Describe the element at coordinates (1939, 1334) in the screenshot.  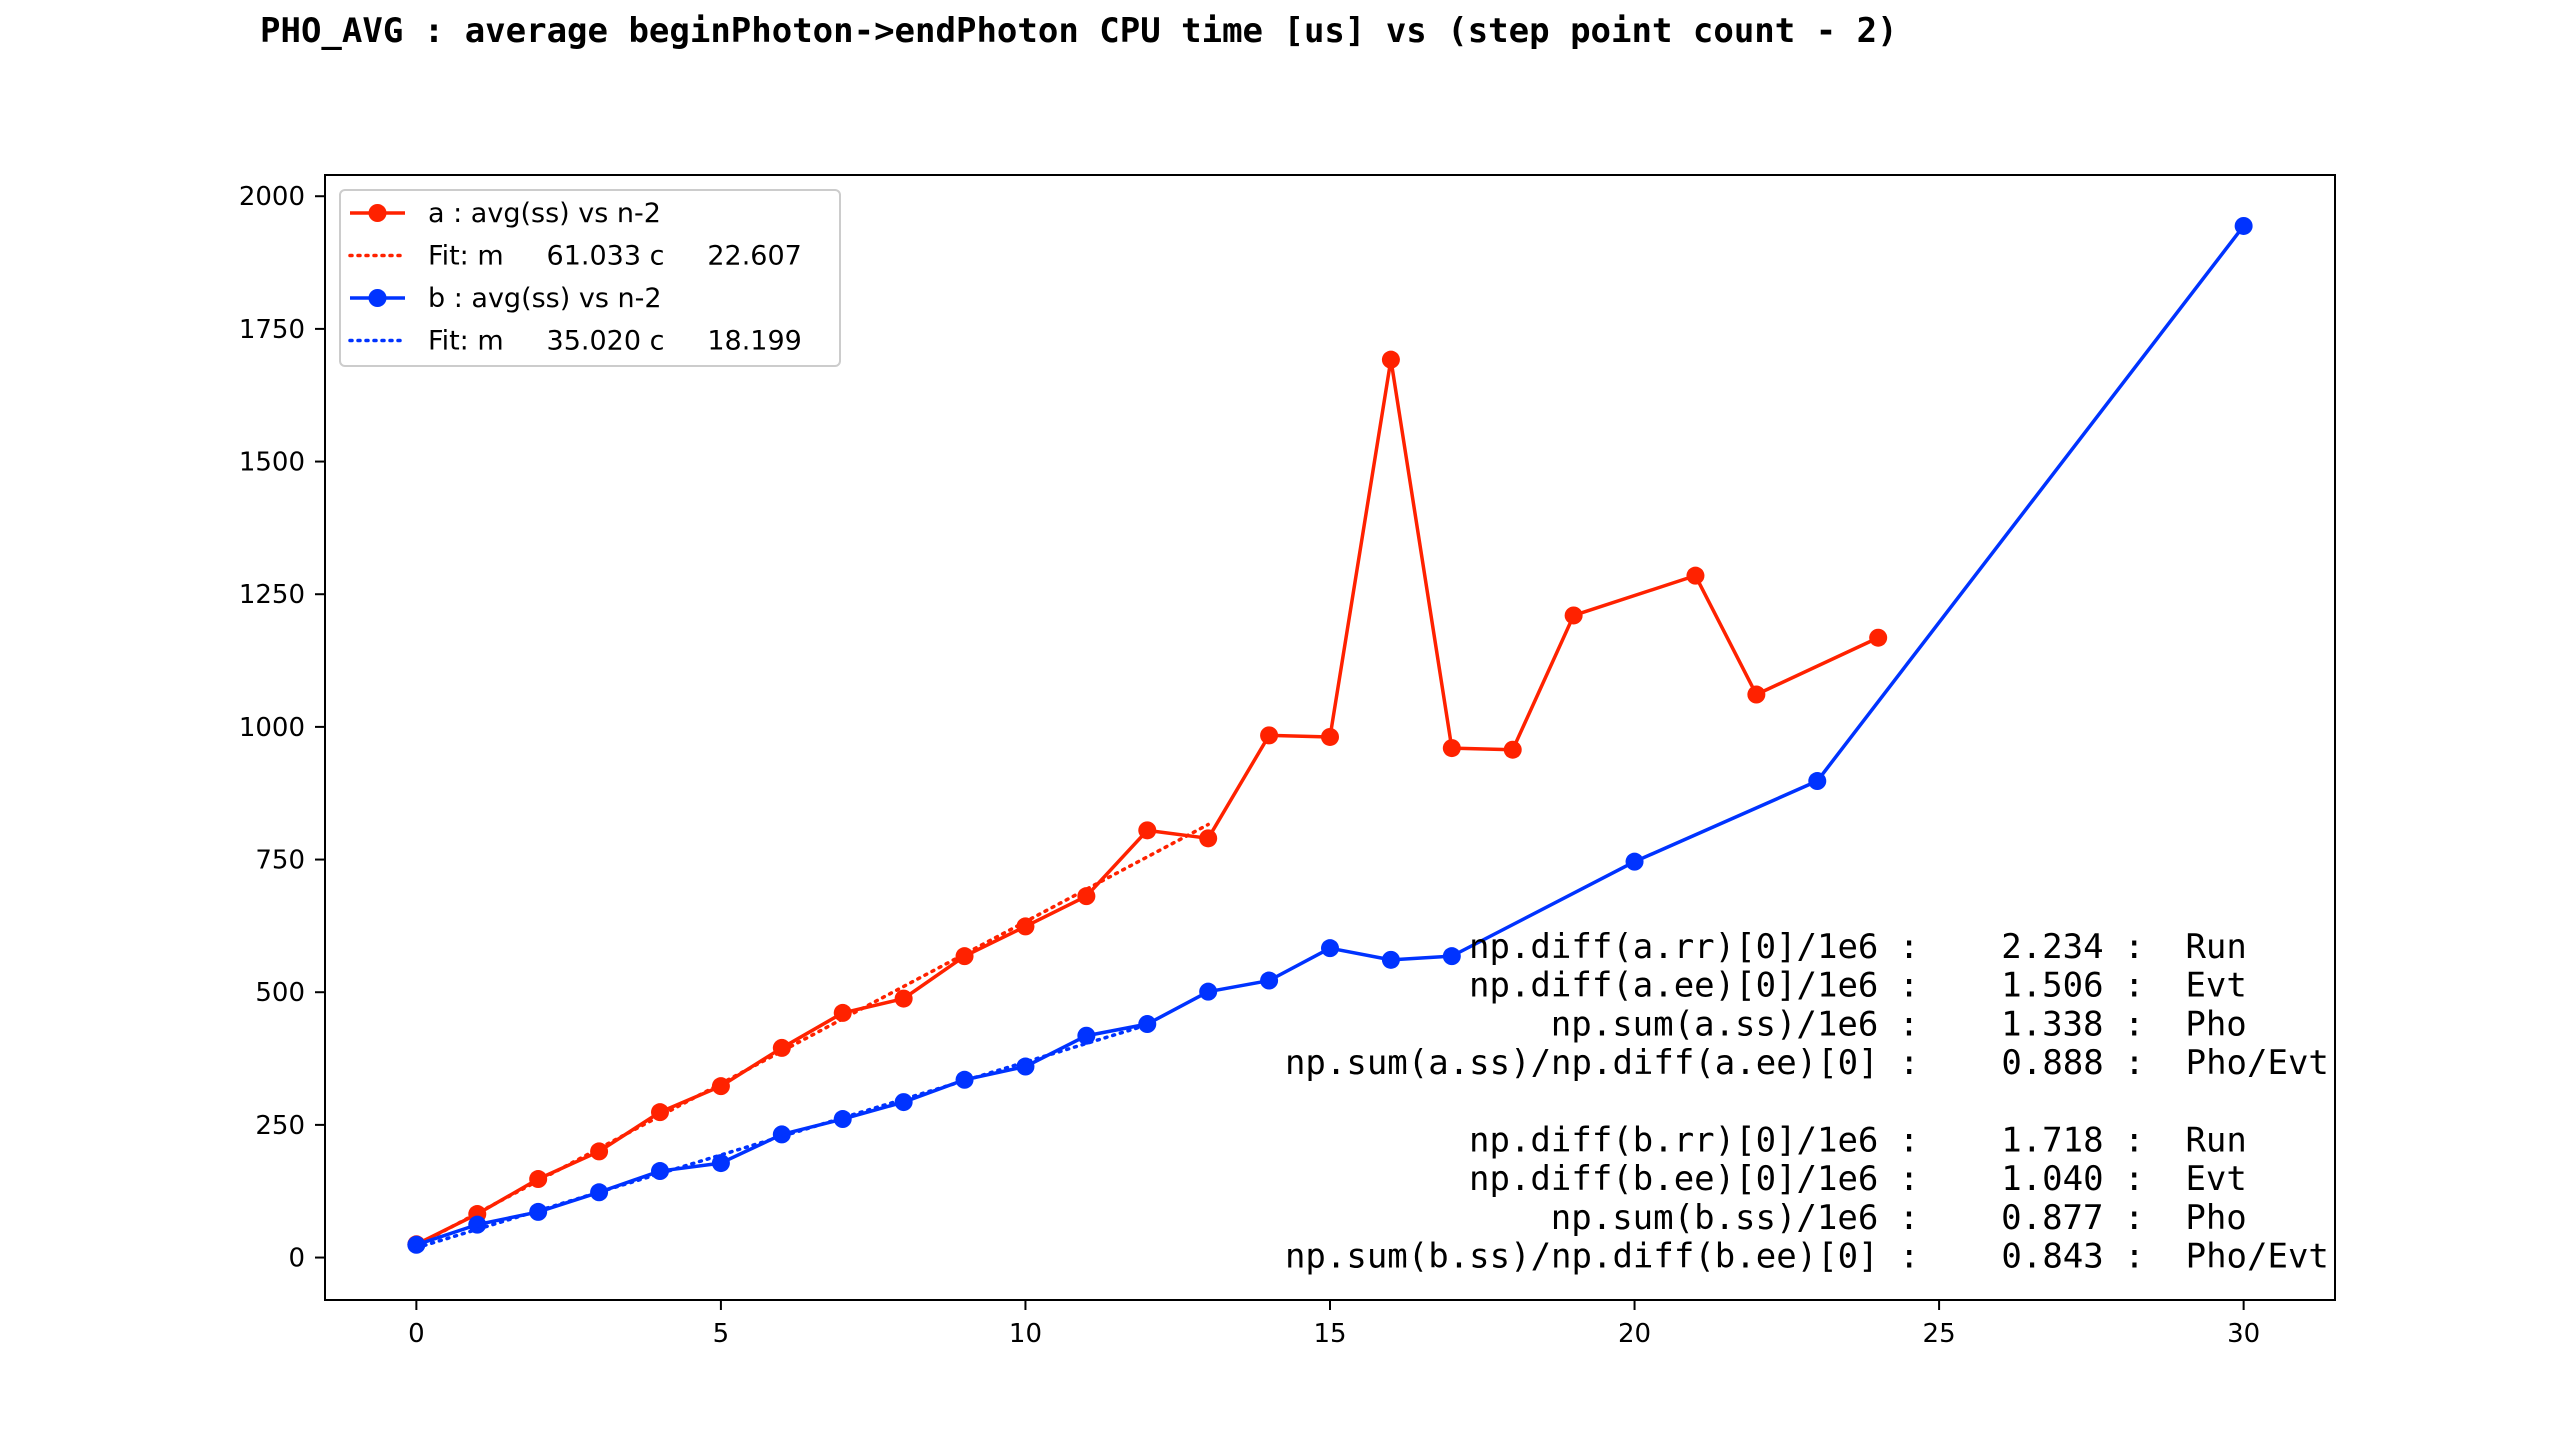
I see `x-tick-label: 25` at that location.